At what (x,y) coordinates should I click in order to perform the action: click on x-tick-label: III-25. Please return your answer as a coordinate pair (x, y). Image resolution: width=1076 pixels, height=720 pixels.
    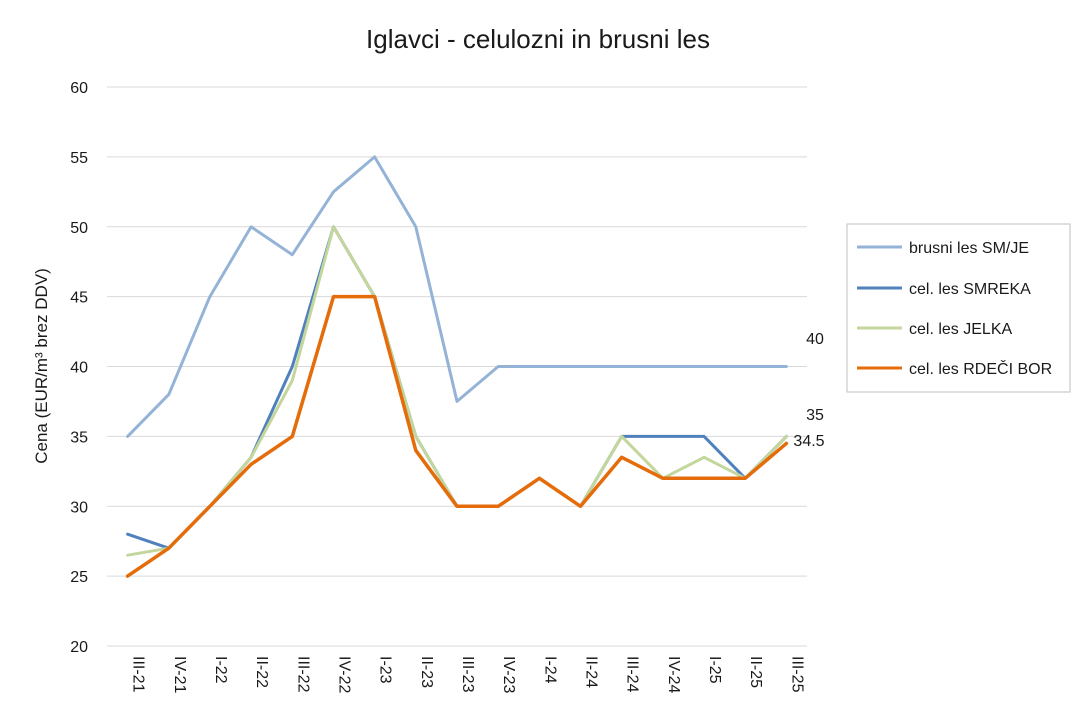
    Looking at the image, I should click on (796, 674).